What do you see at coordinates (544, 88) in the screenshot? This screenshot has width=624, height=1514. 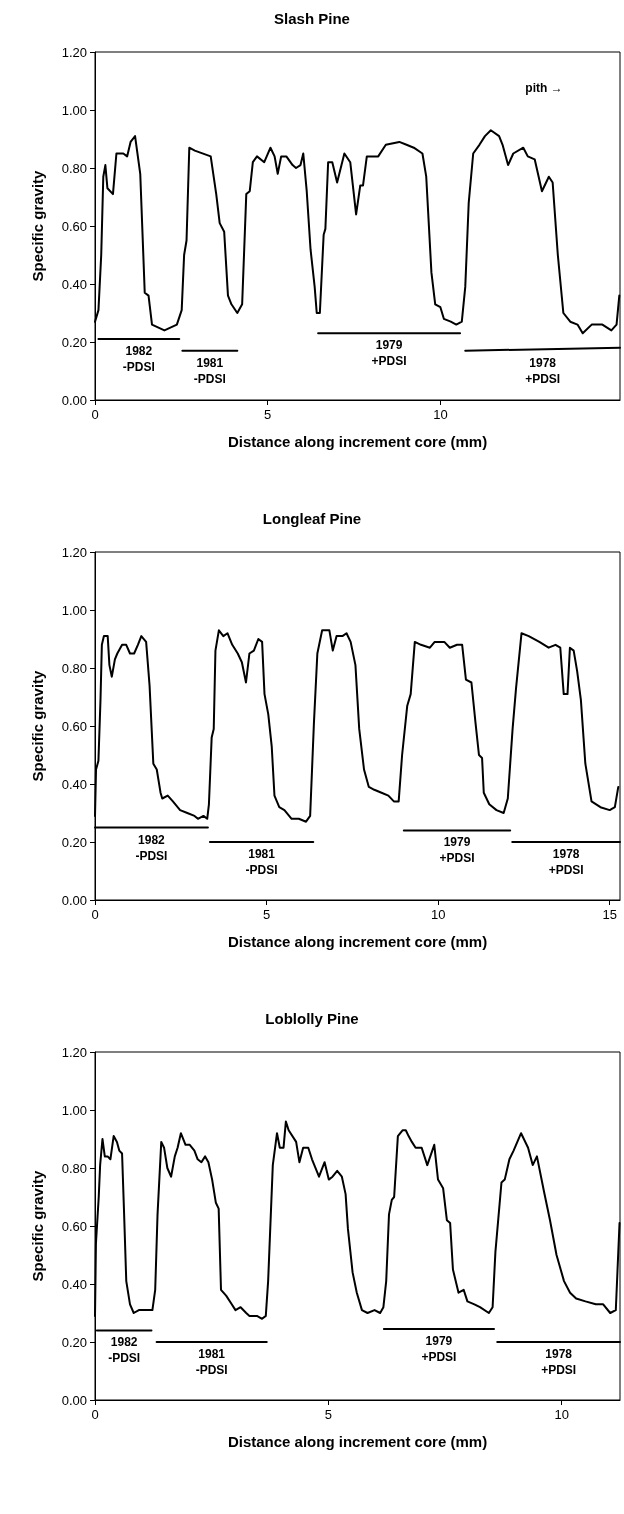 I see `annotation: pith →` at bounding box center [544, 88].